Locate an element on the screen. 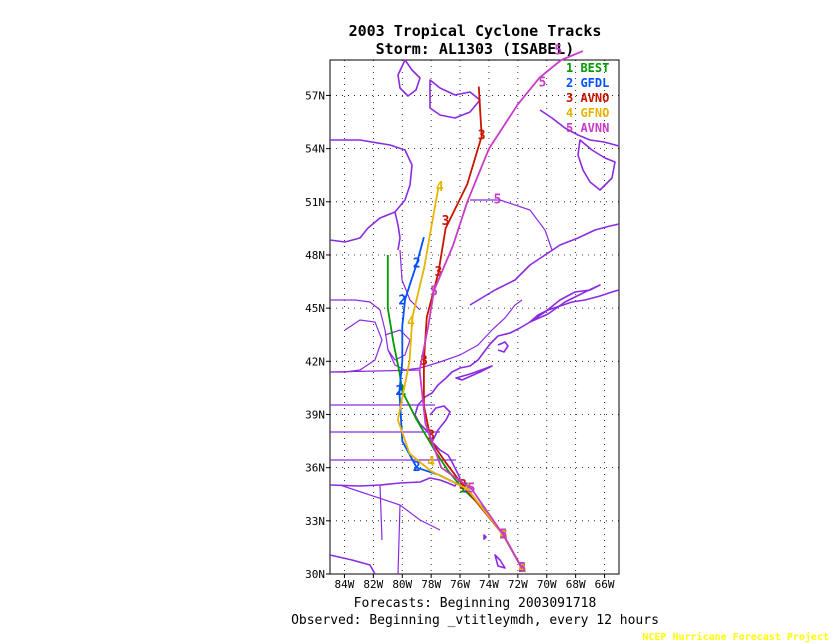  border-us-canada is located at coordinates (426, 335).